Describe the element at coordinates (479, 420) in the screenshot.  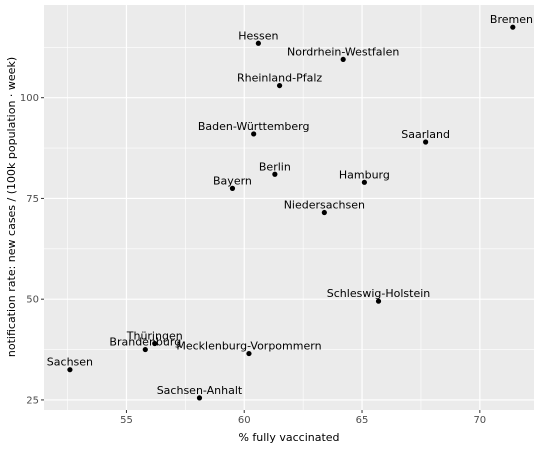
I see `x-tick-label: 70` at that location.